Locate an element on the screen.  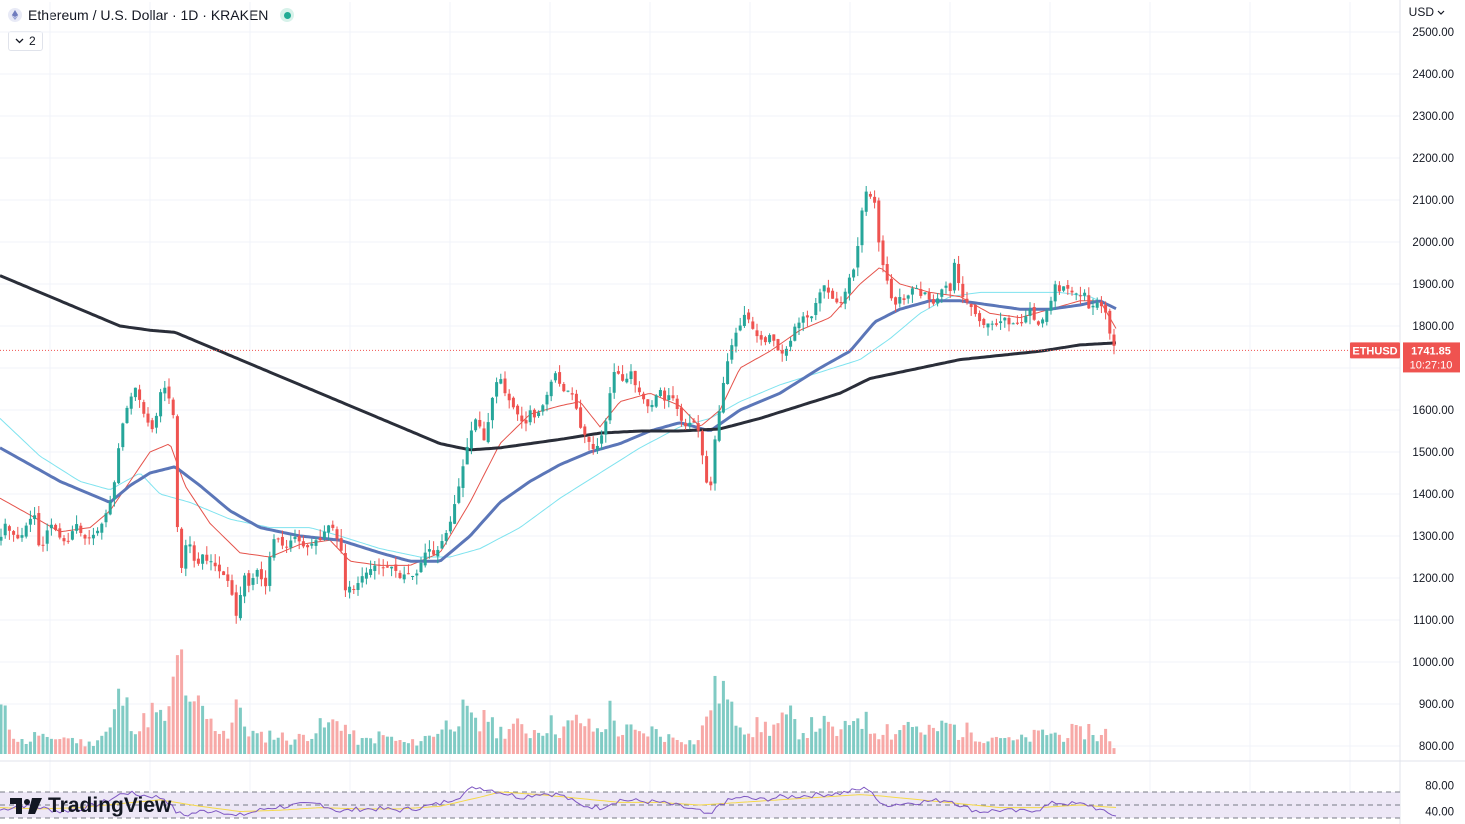
rsi-tick-label: 40.00 is located at coordinates (1439, 813).